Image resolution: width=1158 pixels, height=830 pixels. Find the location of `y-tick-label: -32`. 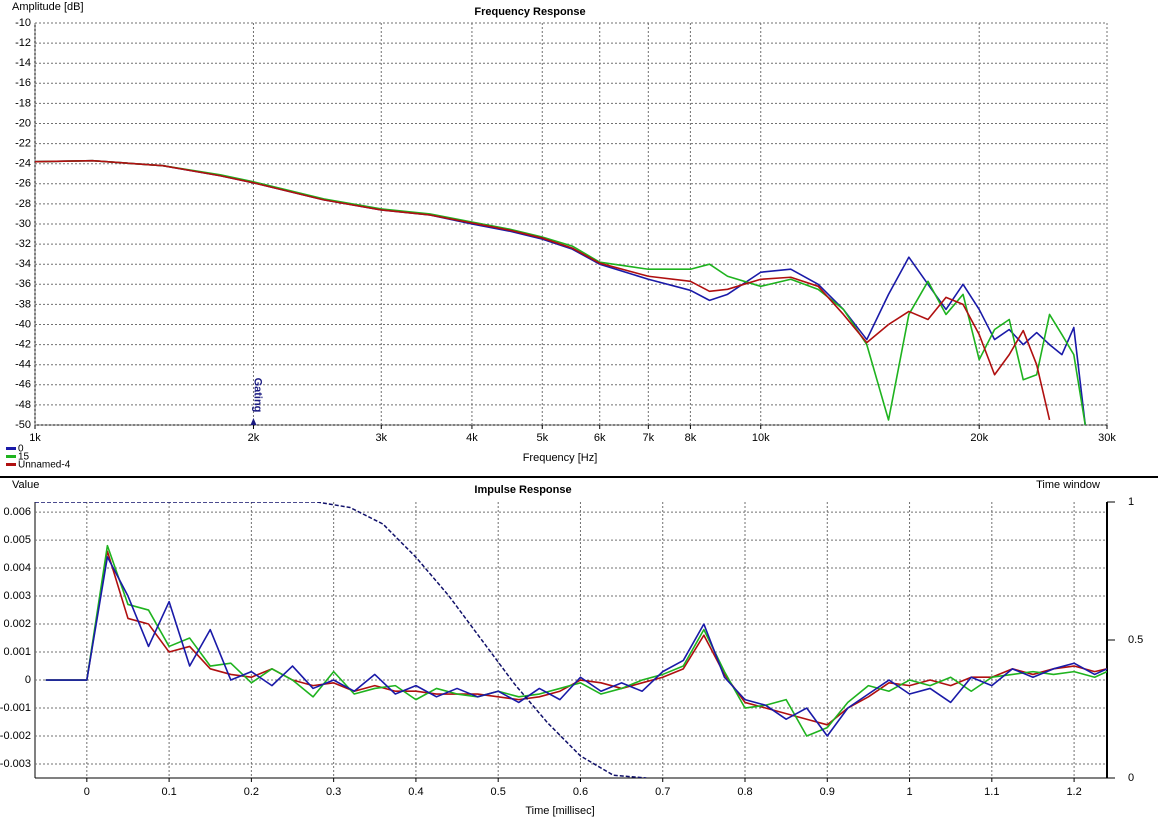

y-tick-label: -32 is located at coordinates (23, 244).